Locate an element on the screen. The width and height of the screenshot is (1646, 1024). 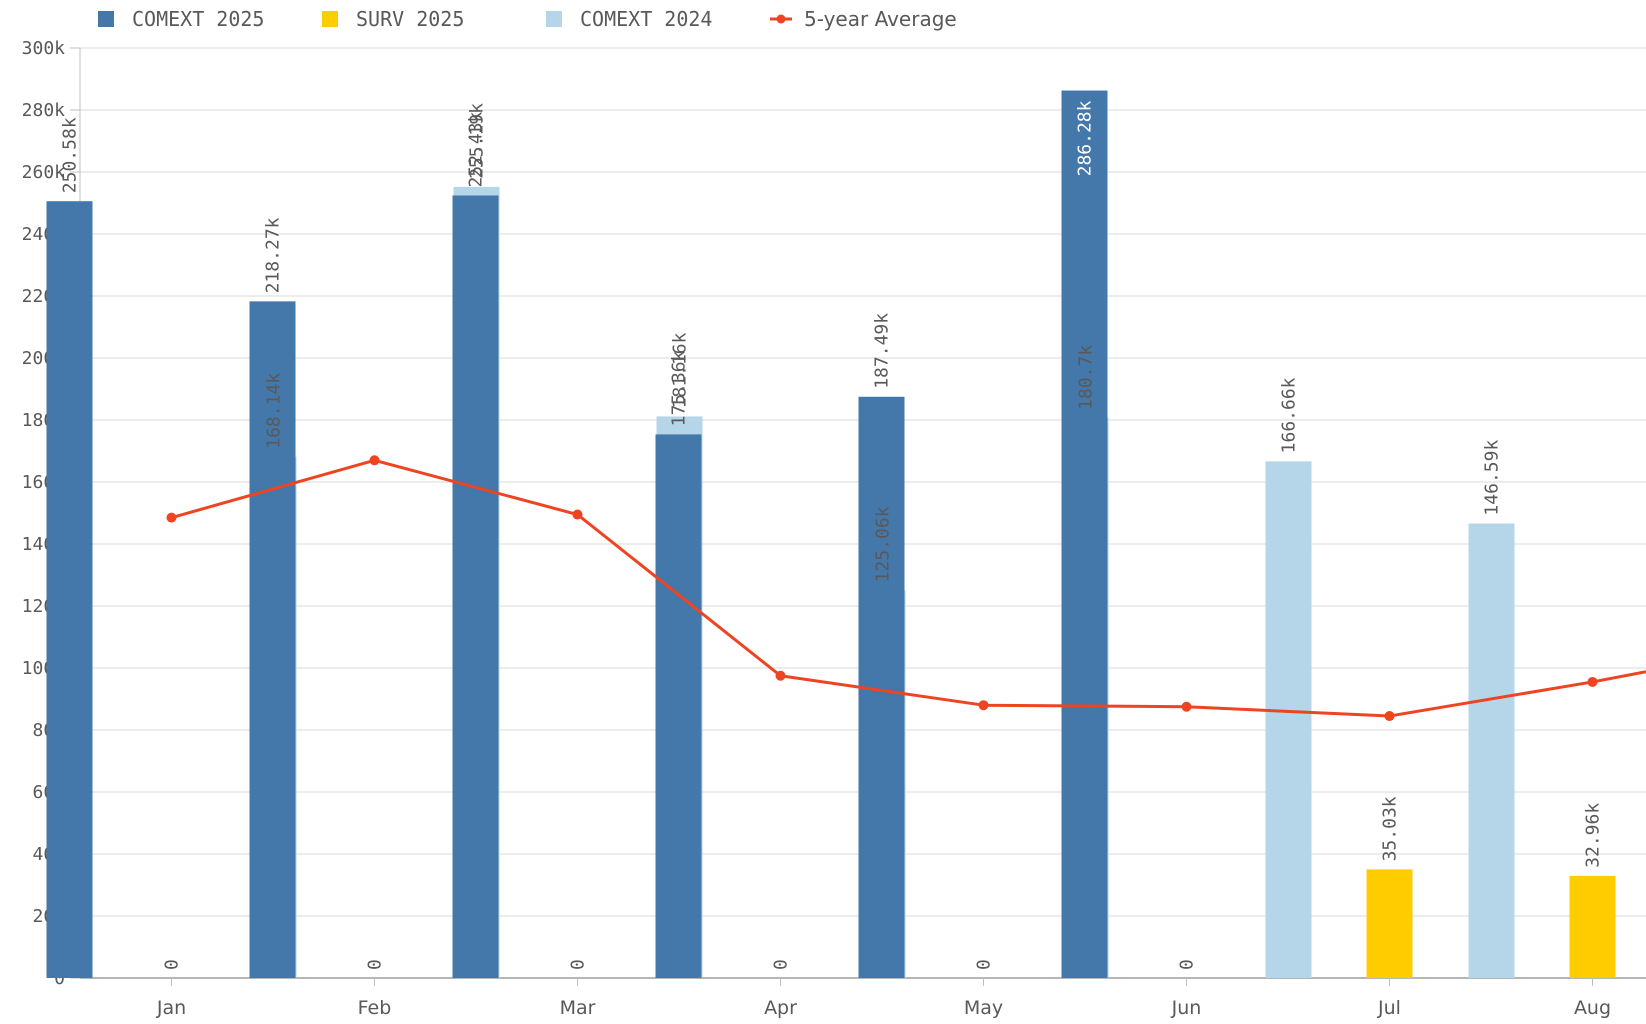
legend-item-label: SURV 2025 is located at coordinates (410, 19).